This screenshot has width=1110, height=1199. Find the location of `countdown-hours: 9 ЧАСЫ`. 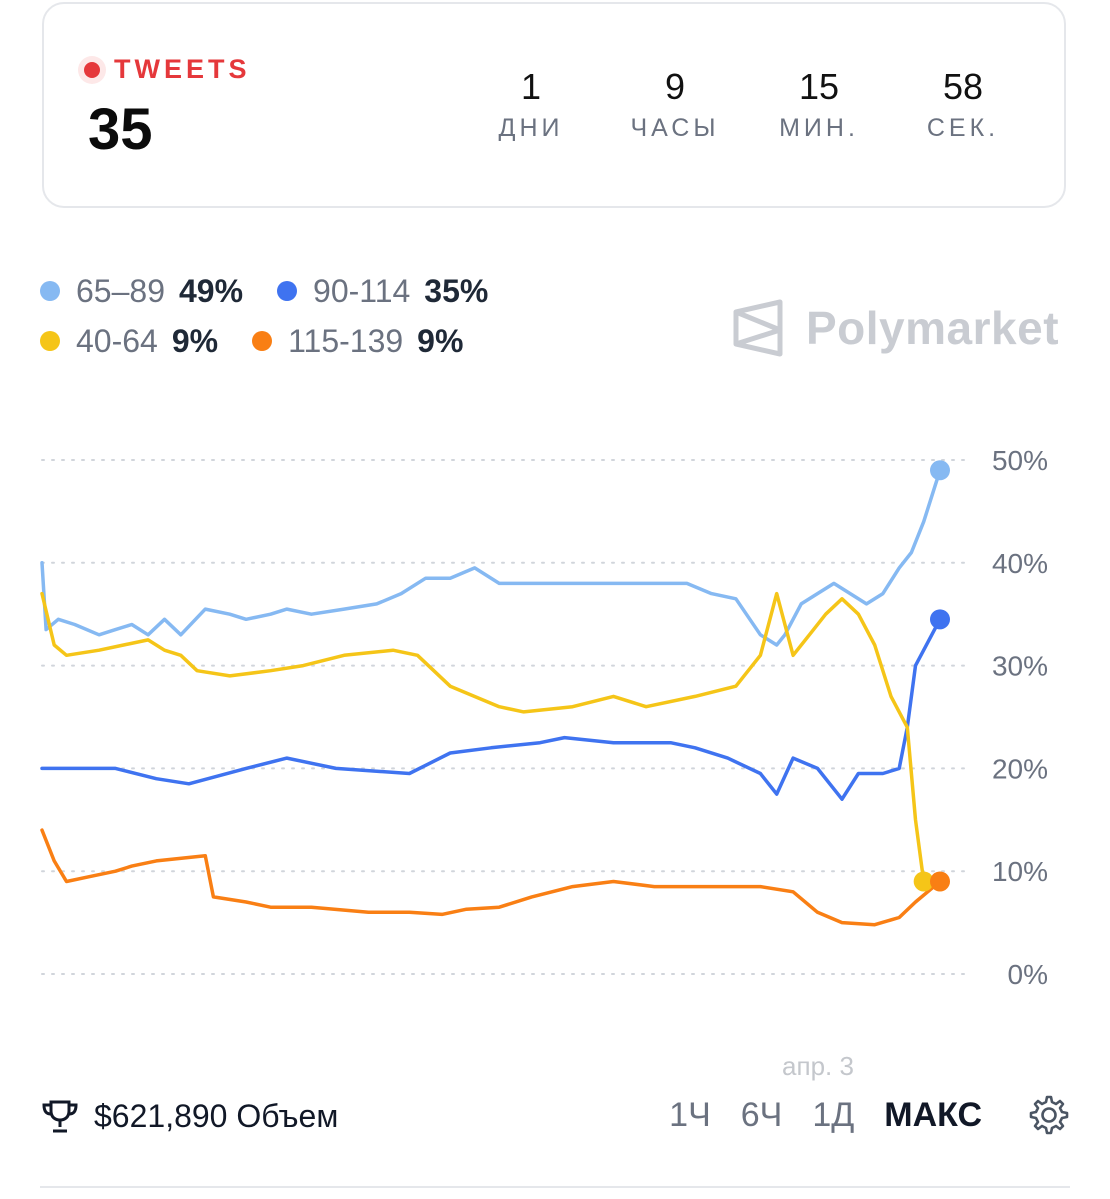

countdown-hours: 9 ЧАСЫ is located at coordinates (675, 104).